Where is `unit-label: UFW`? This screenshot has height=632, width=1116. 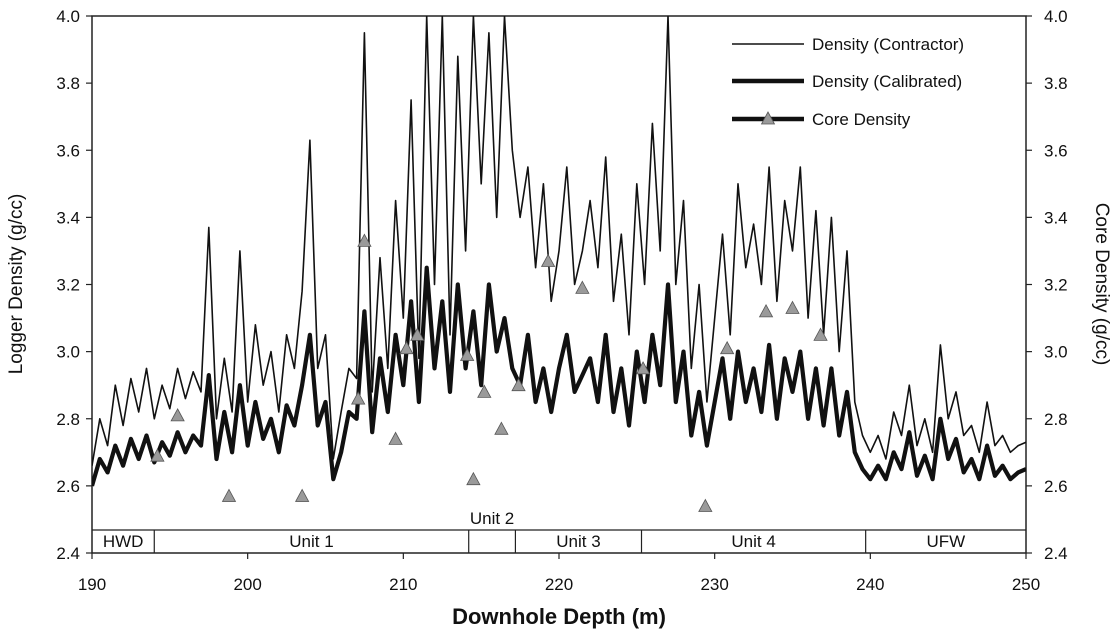 unit-label: UFW is located at coordinates (945, 541).